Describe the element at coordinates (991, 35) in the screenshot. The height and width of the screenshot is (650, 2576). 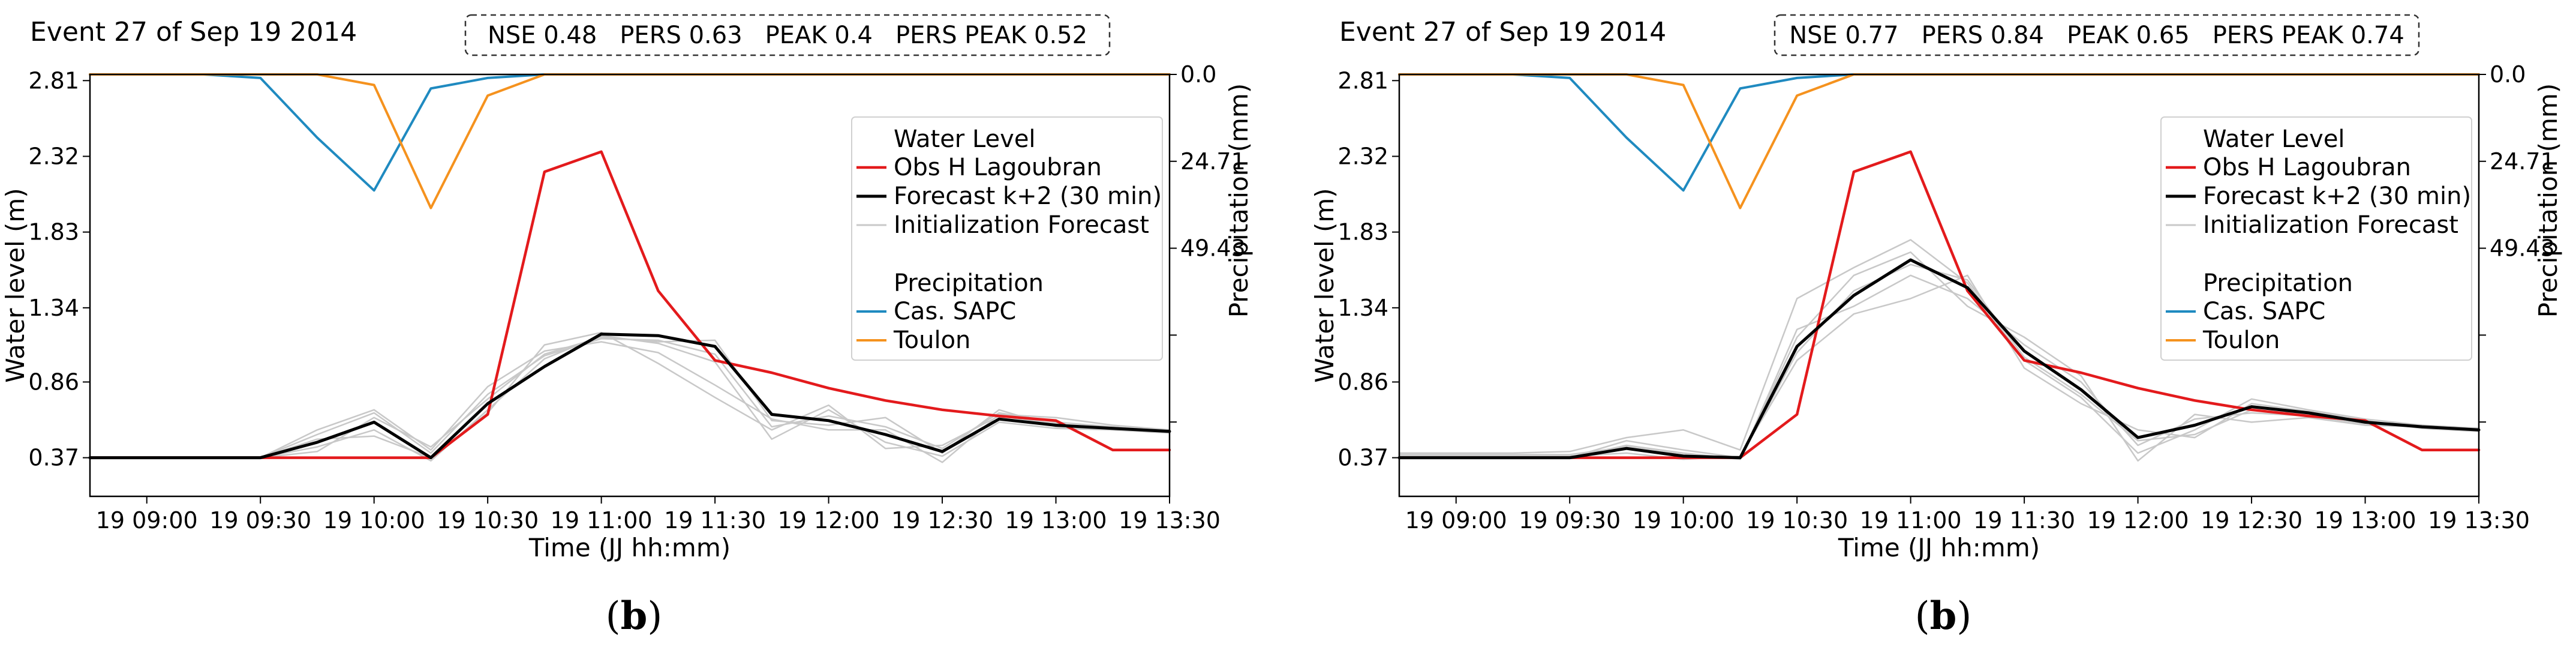
I see `metric-pers-peak: PERS PEAK 0.52` at that location.